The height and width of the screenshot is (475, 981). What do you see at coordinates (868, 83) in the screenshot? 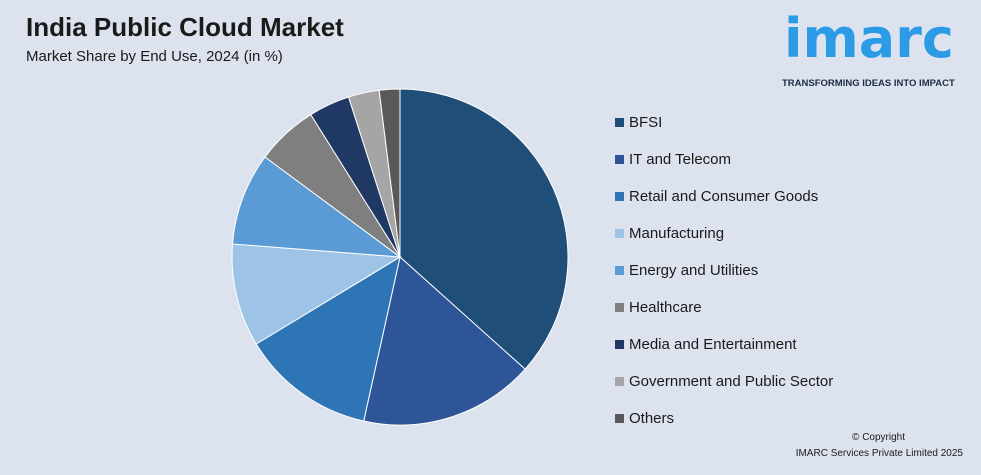
I see `logo-tagline: TRANSFORMING IDEAS INTO IMPACT` at bounding box center [868, 83].